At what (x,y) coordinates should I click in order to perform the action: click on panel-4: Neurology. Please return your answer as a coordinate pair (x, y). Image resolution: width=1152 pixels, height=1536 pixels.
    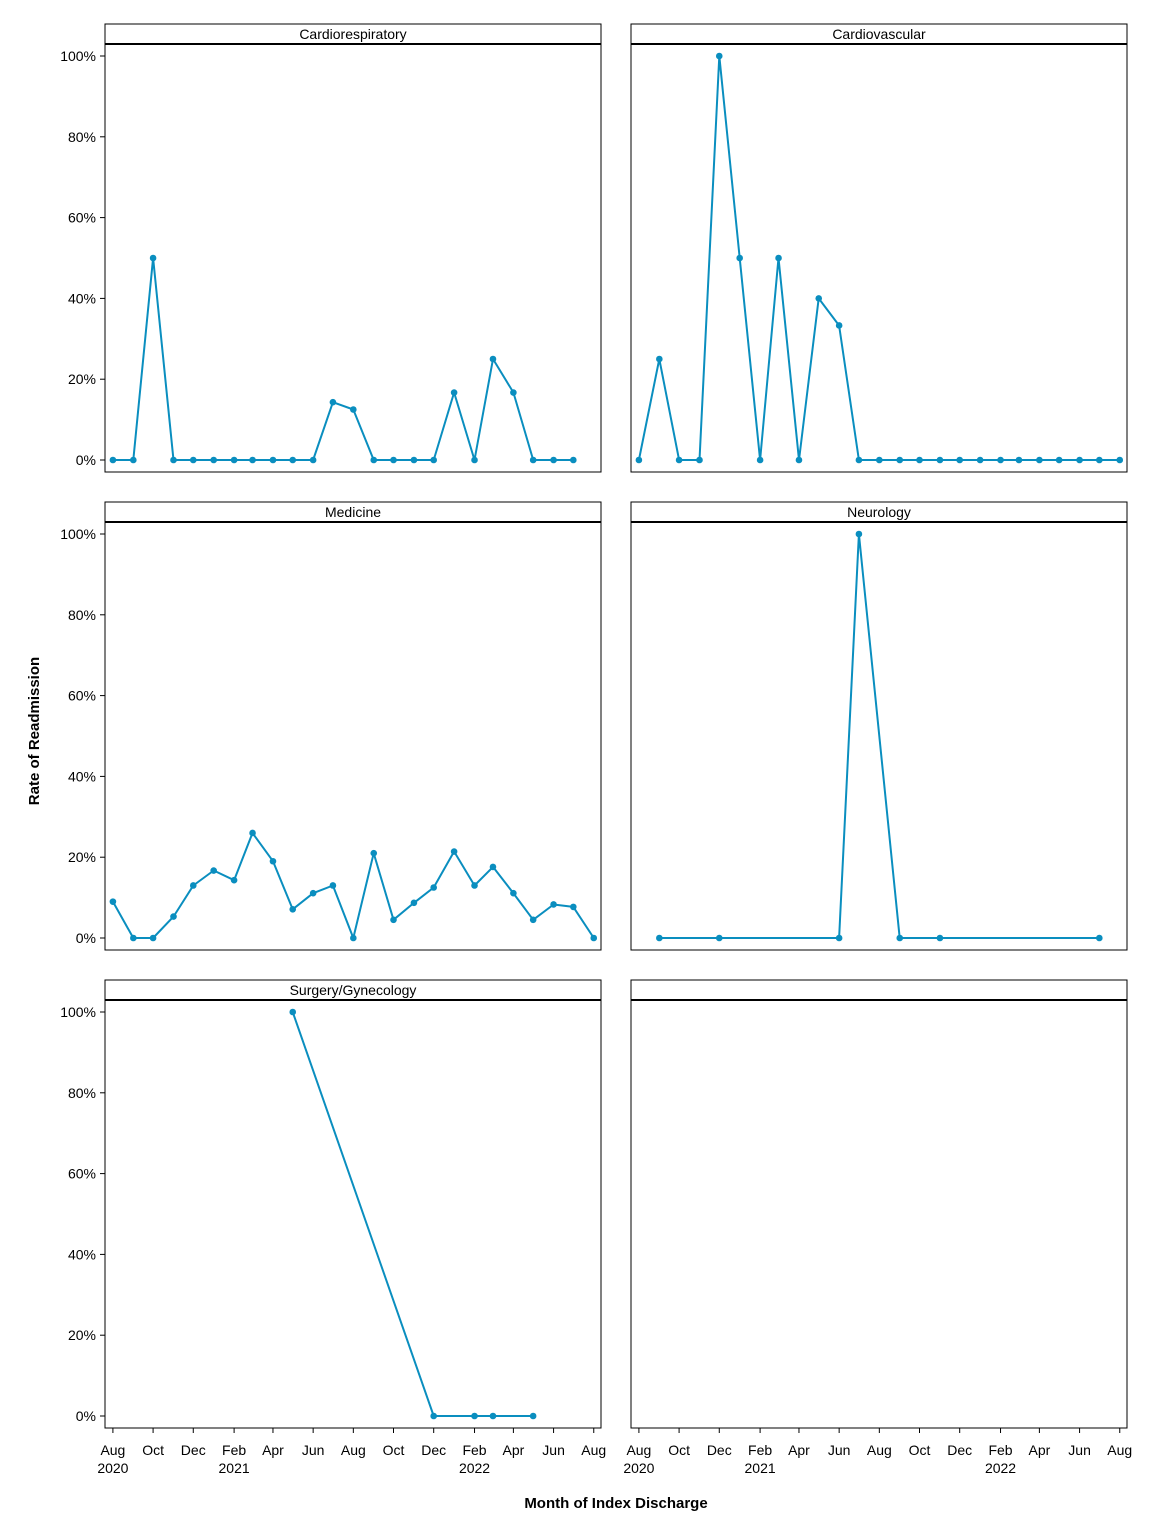
    Looking at the image, I should click on (879, 726).